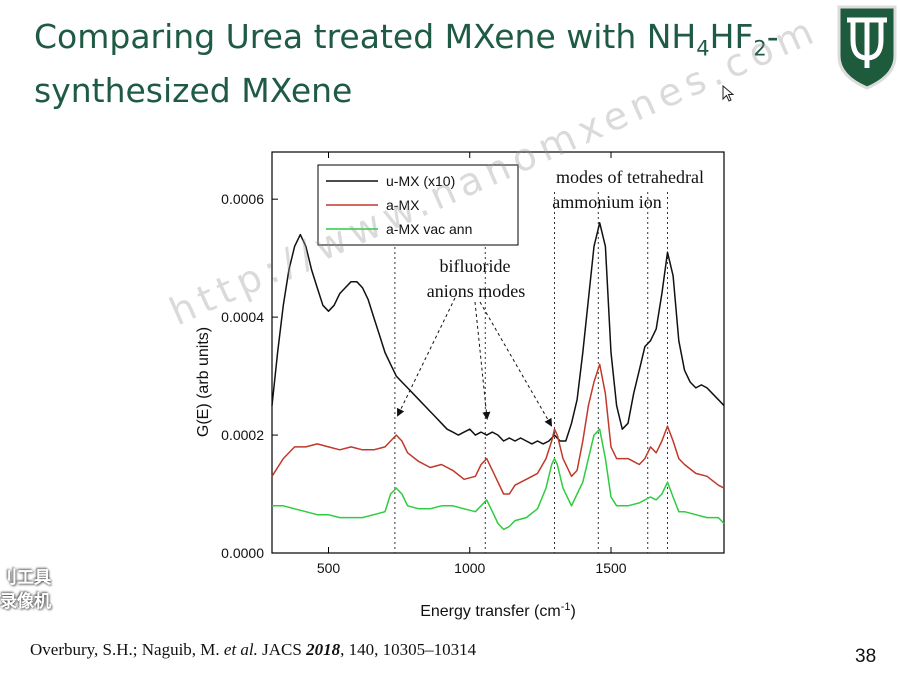  I want to click on x-tick-label: 500, so click(329, 568).